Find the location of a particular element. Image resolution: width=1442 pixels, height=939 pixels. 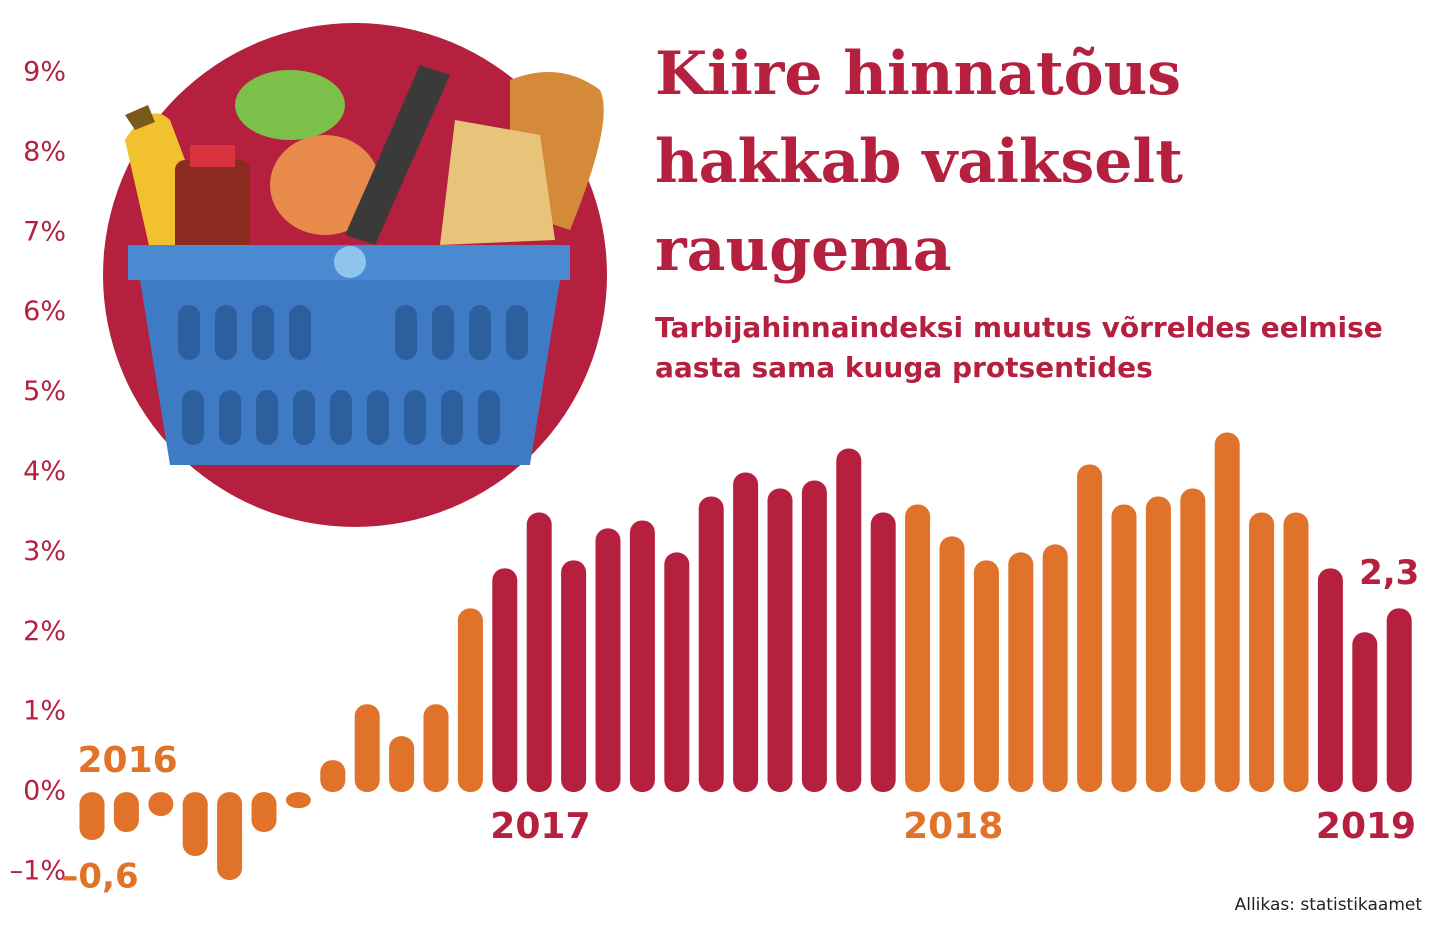

greens is located at coordinates (290, 105).